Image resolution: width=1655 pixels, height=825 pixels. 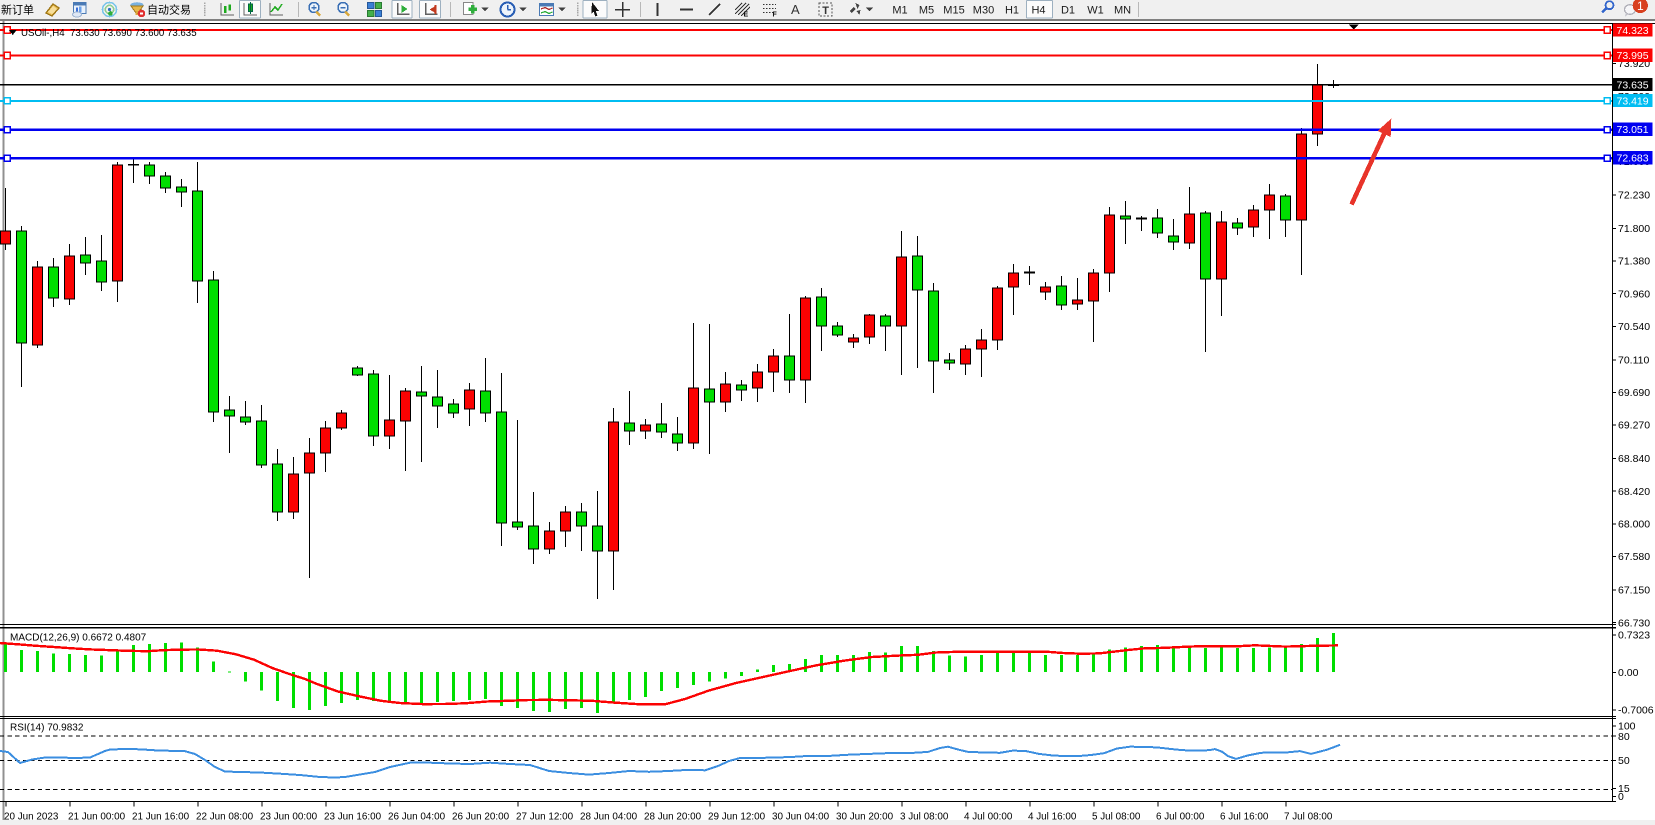 What do you see at coordinates (1627, 727) in the screenshot?
I see `svg-text: 100` at bounding box center [1627, 727].